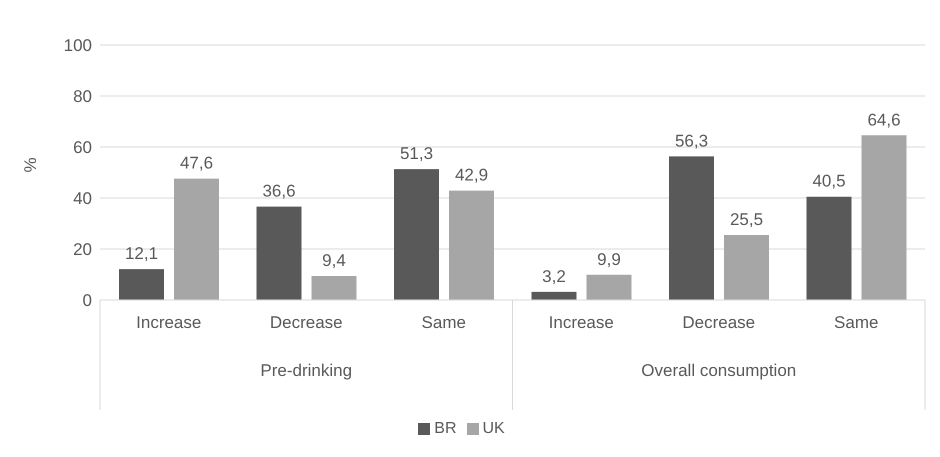 The height and width of the screenshot is (457, 940). Describe the element at coordinates (279, 191) in the screenshot. I see `data-label: 36,6` at that location.